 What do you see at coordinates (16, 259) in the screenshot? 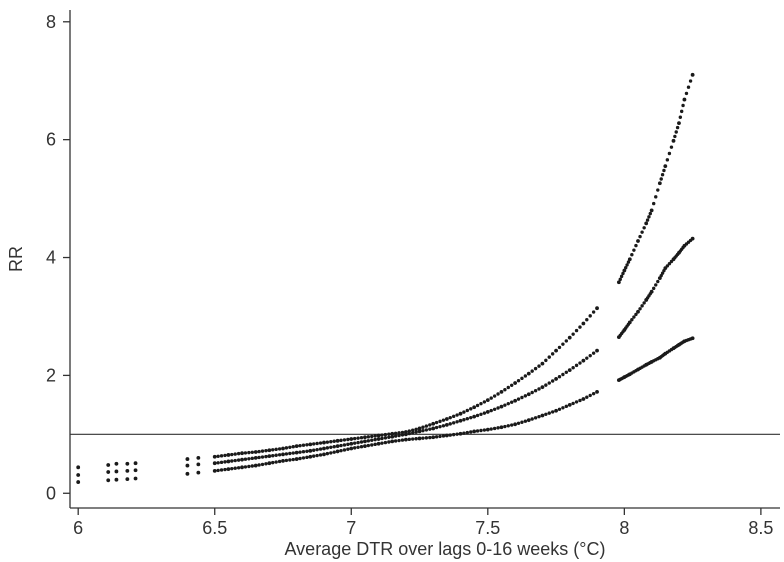
I see `y-axis-title: RR` at bounding box center [16, 259].